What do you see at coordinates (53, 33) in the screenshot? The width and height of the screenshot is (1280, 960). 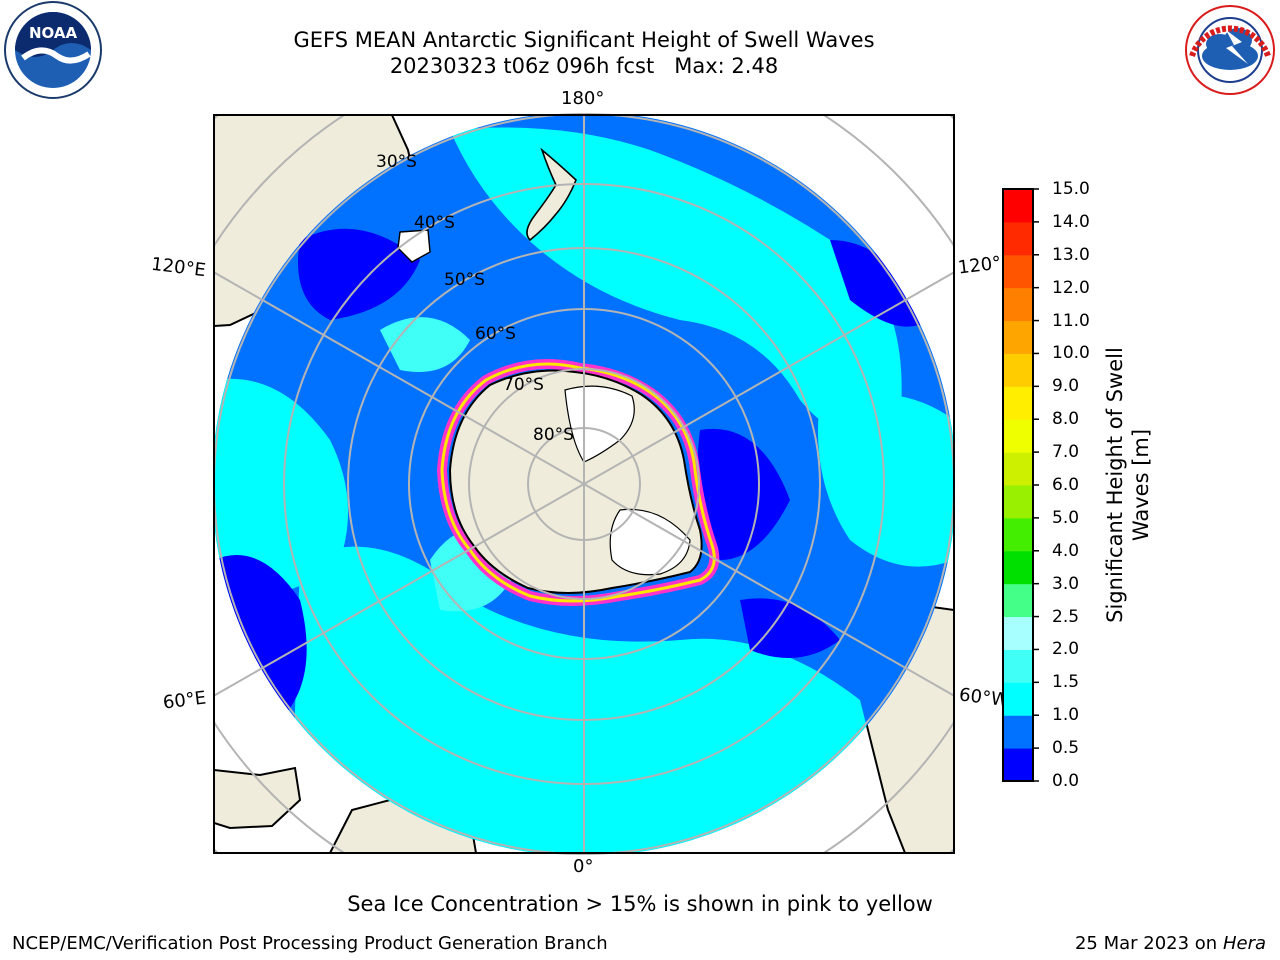 I see `noaa-logo-text: NOAA` at bounding box center [53, 33].